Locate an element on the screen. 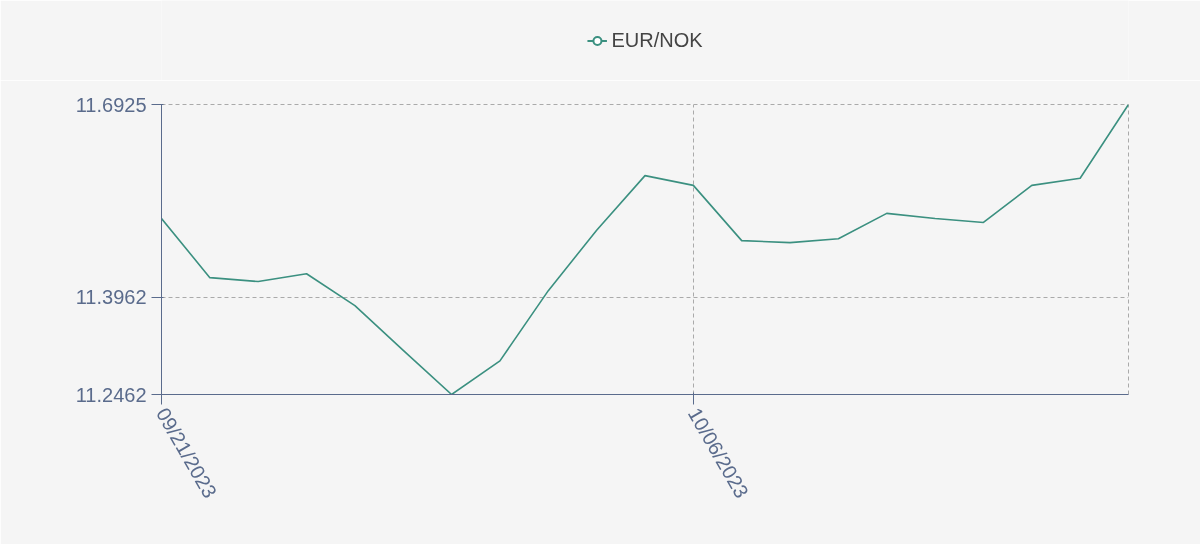 Image resolution: width=1200 pixels, height=550 pixels. legend-label: EUR/NOK is located at coordinates (657, 40).